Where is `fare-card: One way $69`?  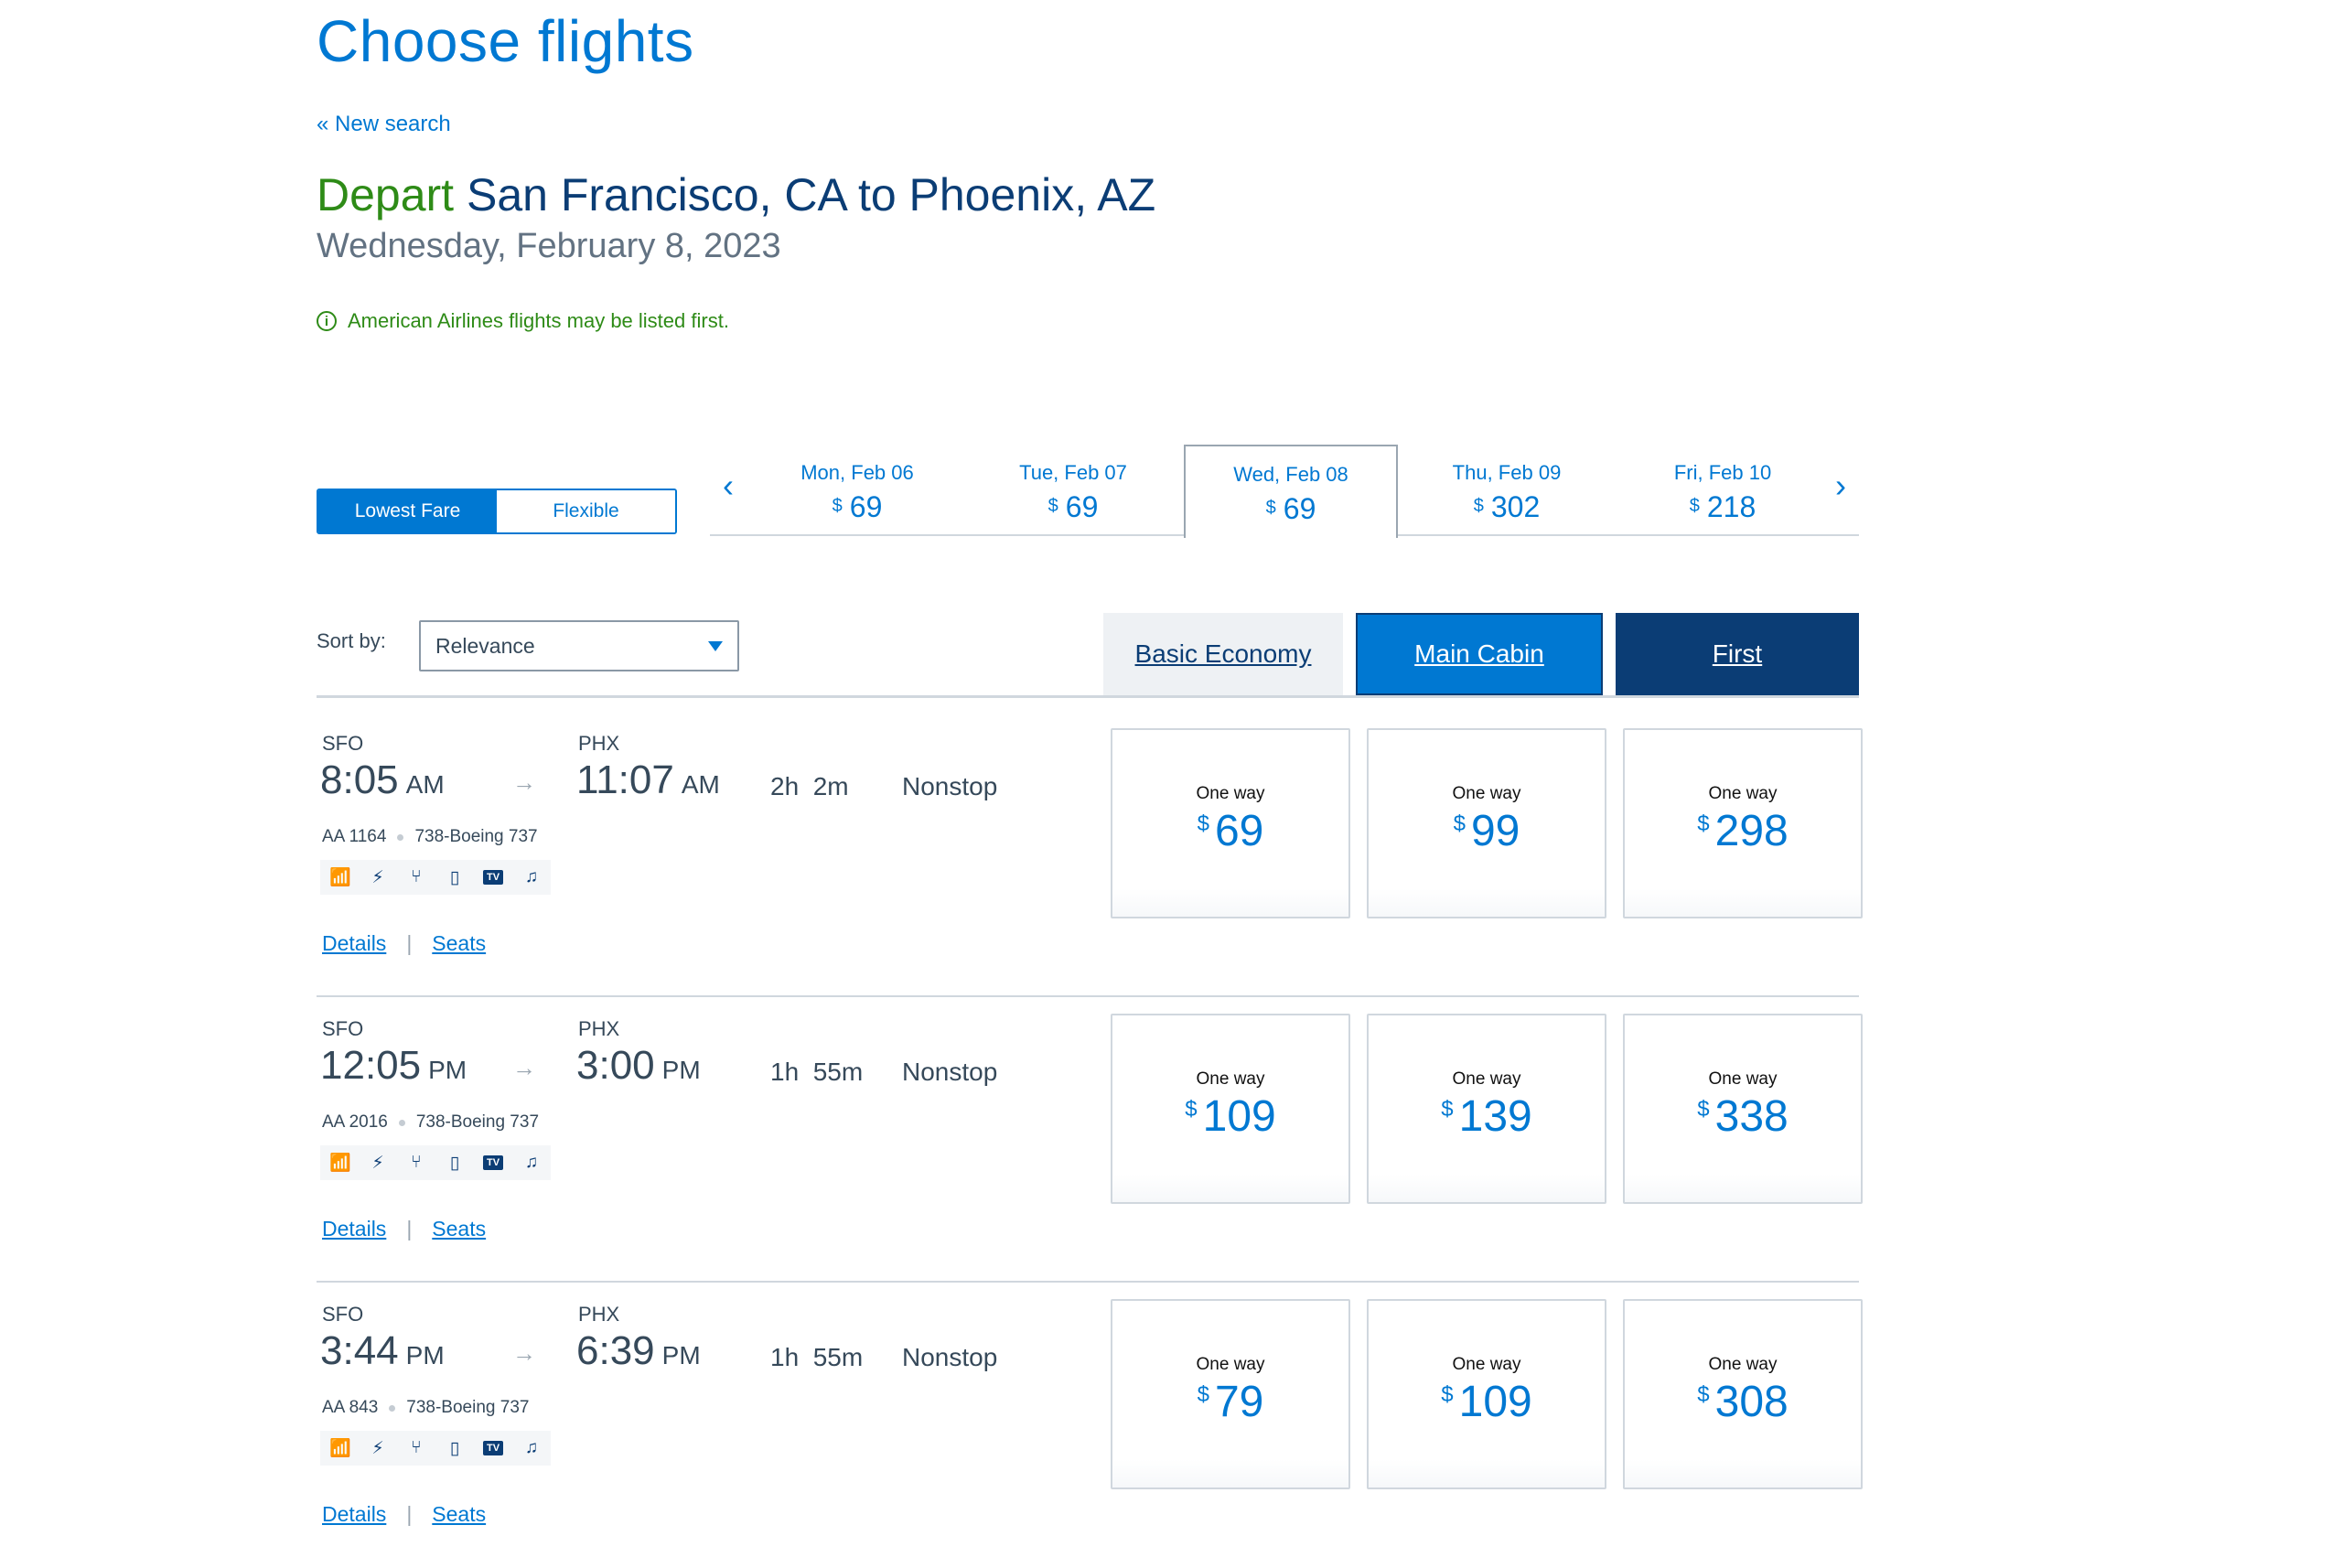
fare-card: One way $69 is located at coordinates (1230, 823).